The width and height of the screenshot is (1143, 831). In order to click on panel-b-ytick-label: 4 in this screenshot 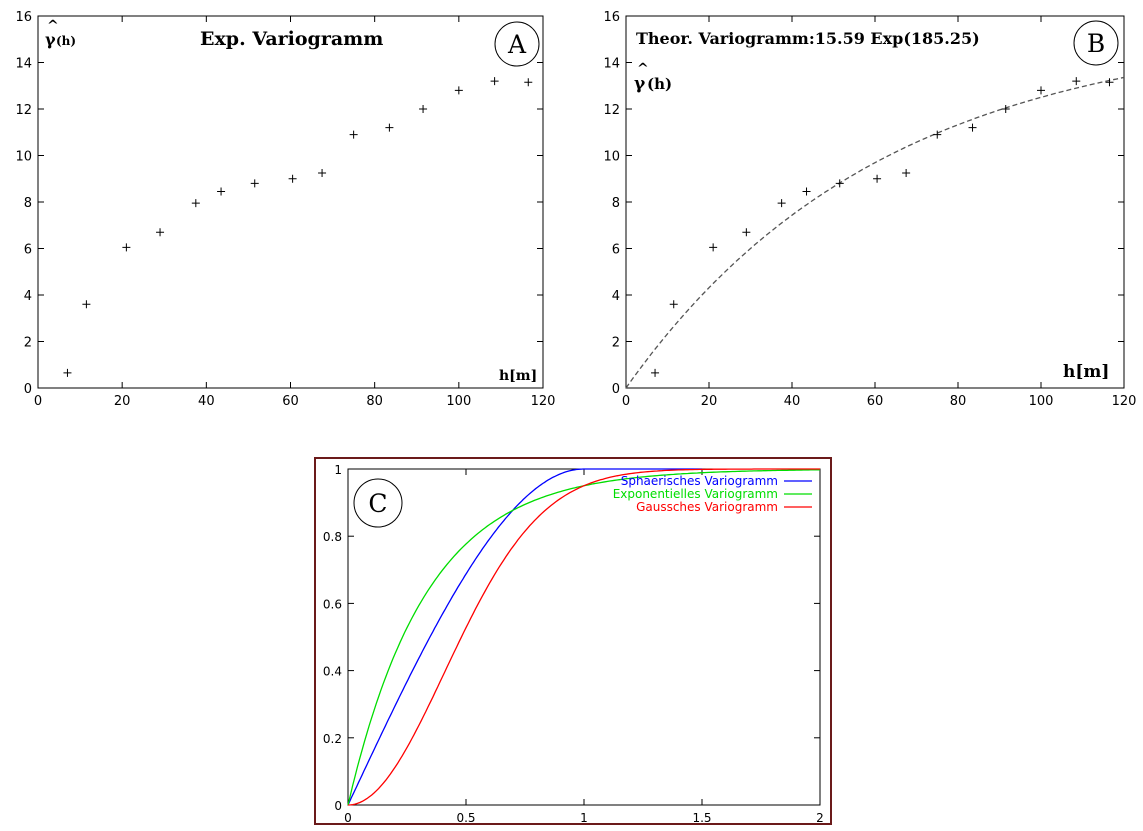, I will do `click(616, 296)`.